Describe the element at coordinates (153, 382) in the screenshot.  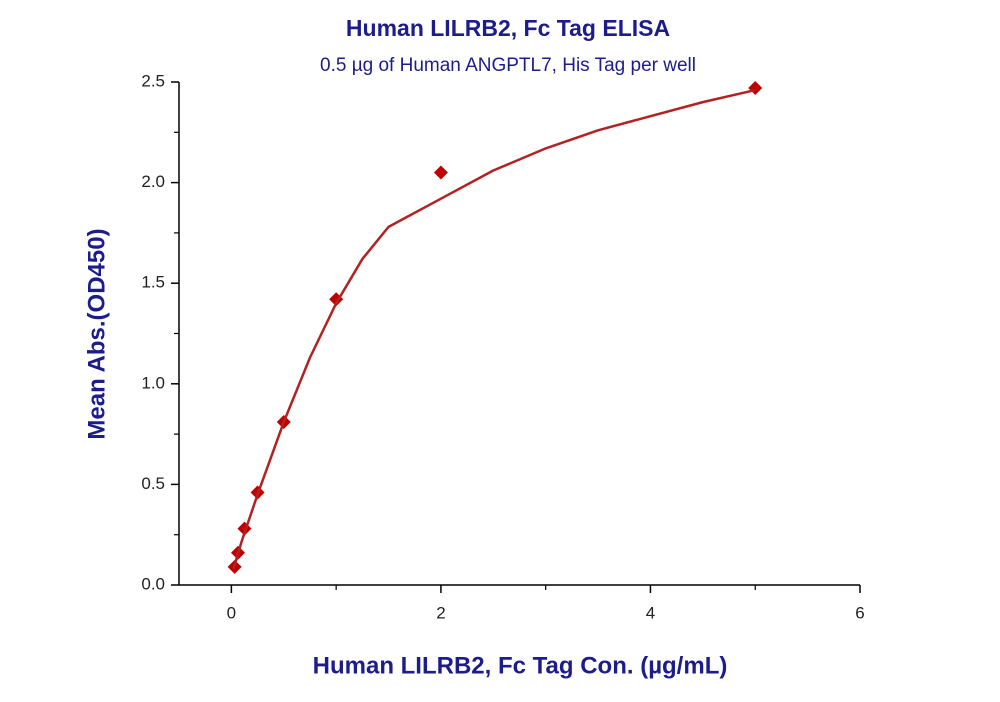
I see `y-tick-label: 1.0` at that location.